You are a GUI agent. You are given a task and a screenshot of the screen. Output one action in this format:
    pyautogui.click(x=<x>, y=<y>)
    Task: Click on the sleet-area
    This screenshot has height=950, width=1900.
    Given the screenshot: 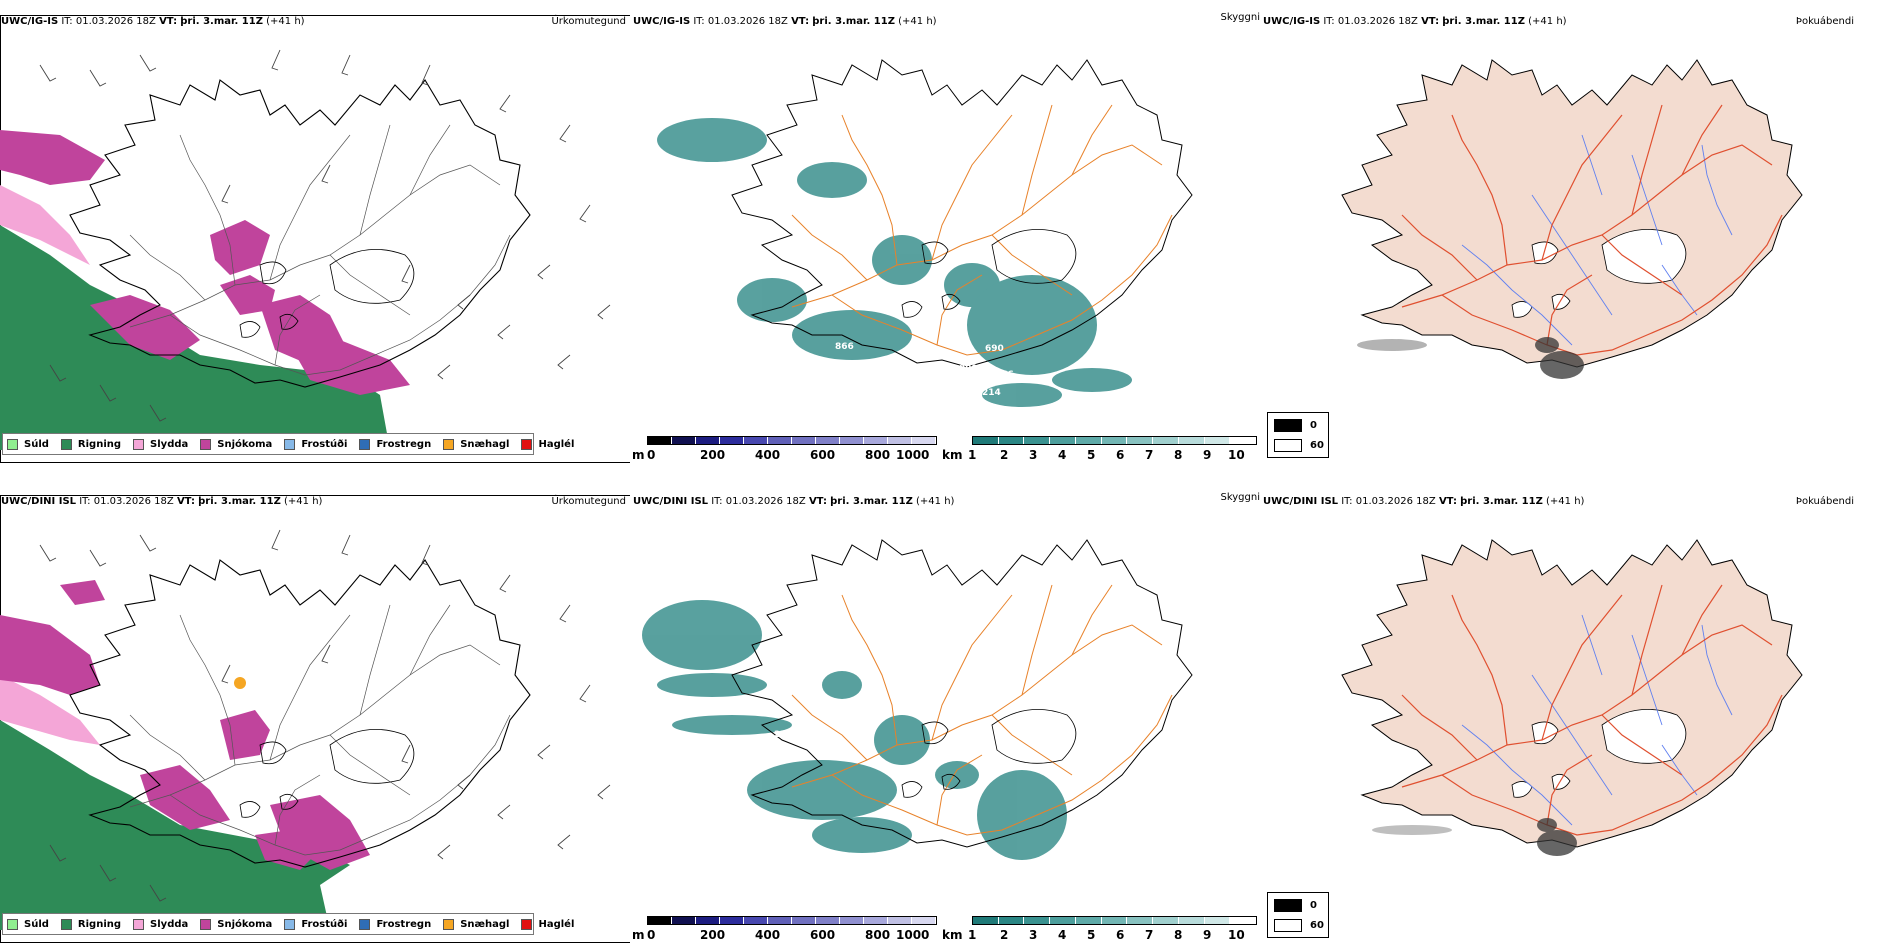 What is the action you would take?
    pyautogui.click(x=50, y=710)
    